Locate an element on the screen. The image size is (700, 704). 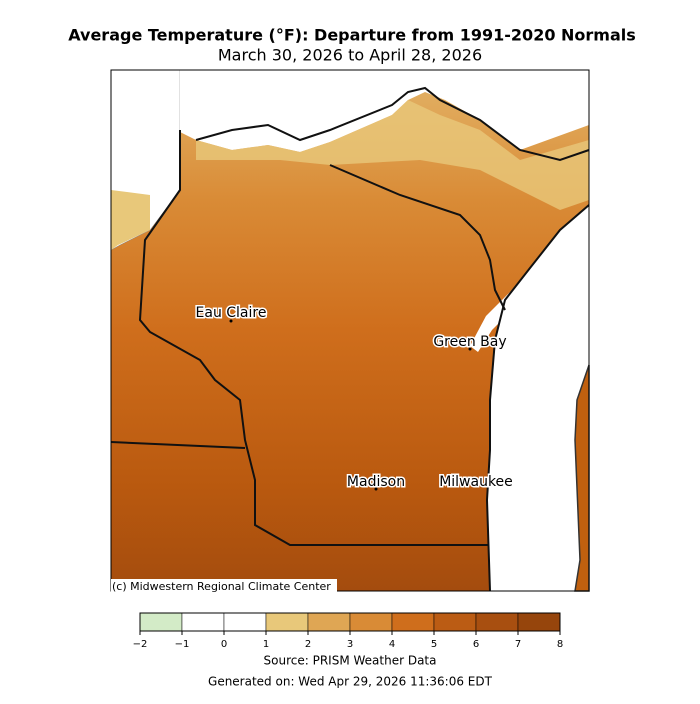
source: Source: PRISM Weather Data is located at coordinates (350, 661).